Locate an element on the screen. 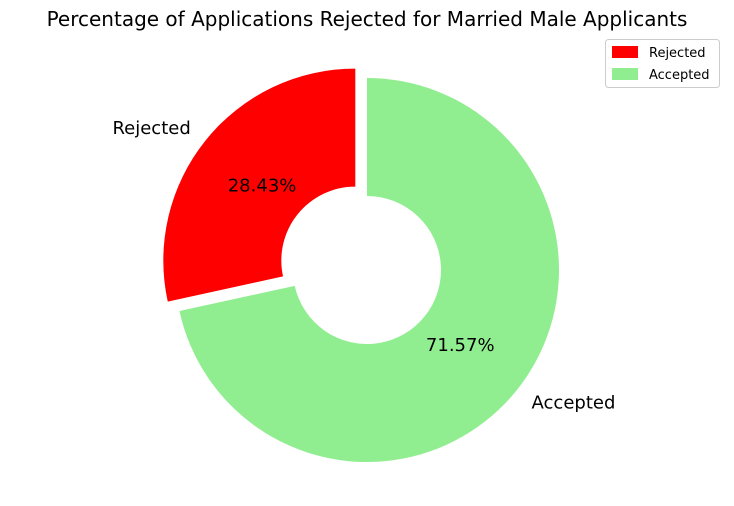 Image resolution: width=734 pixels, height=506 pixels. pct-label-accepted: 71.57% is located at coordinates (460, 345).